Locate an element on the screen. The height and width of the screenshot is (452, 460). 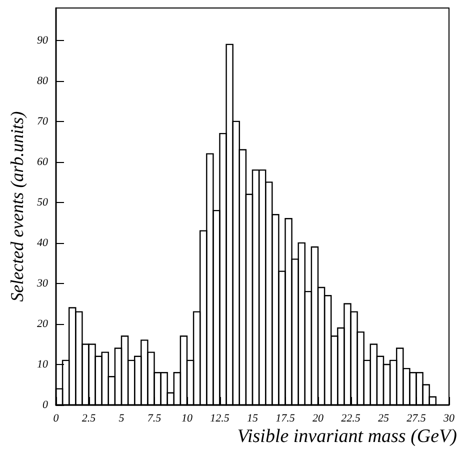
x-tick-label: 5 is located at coordinates (121, 418).